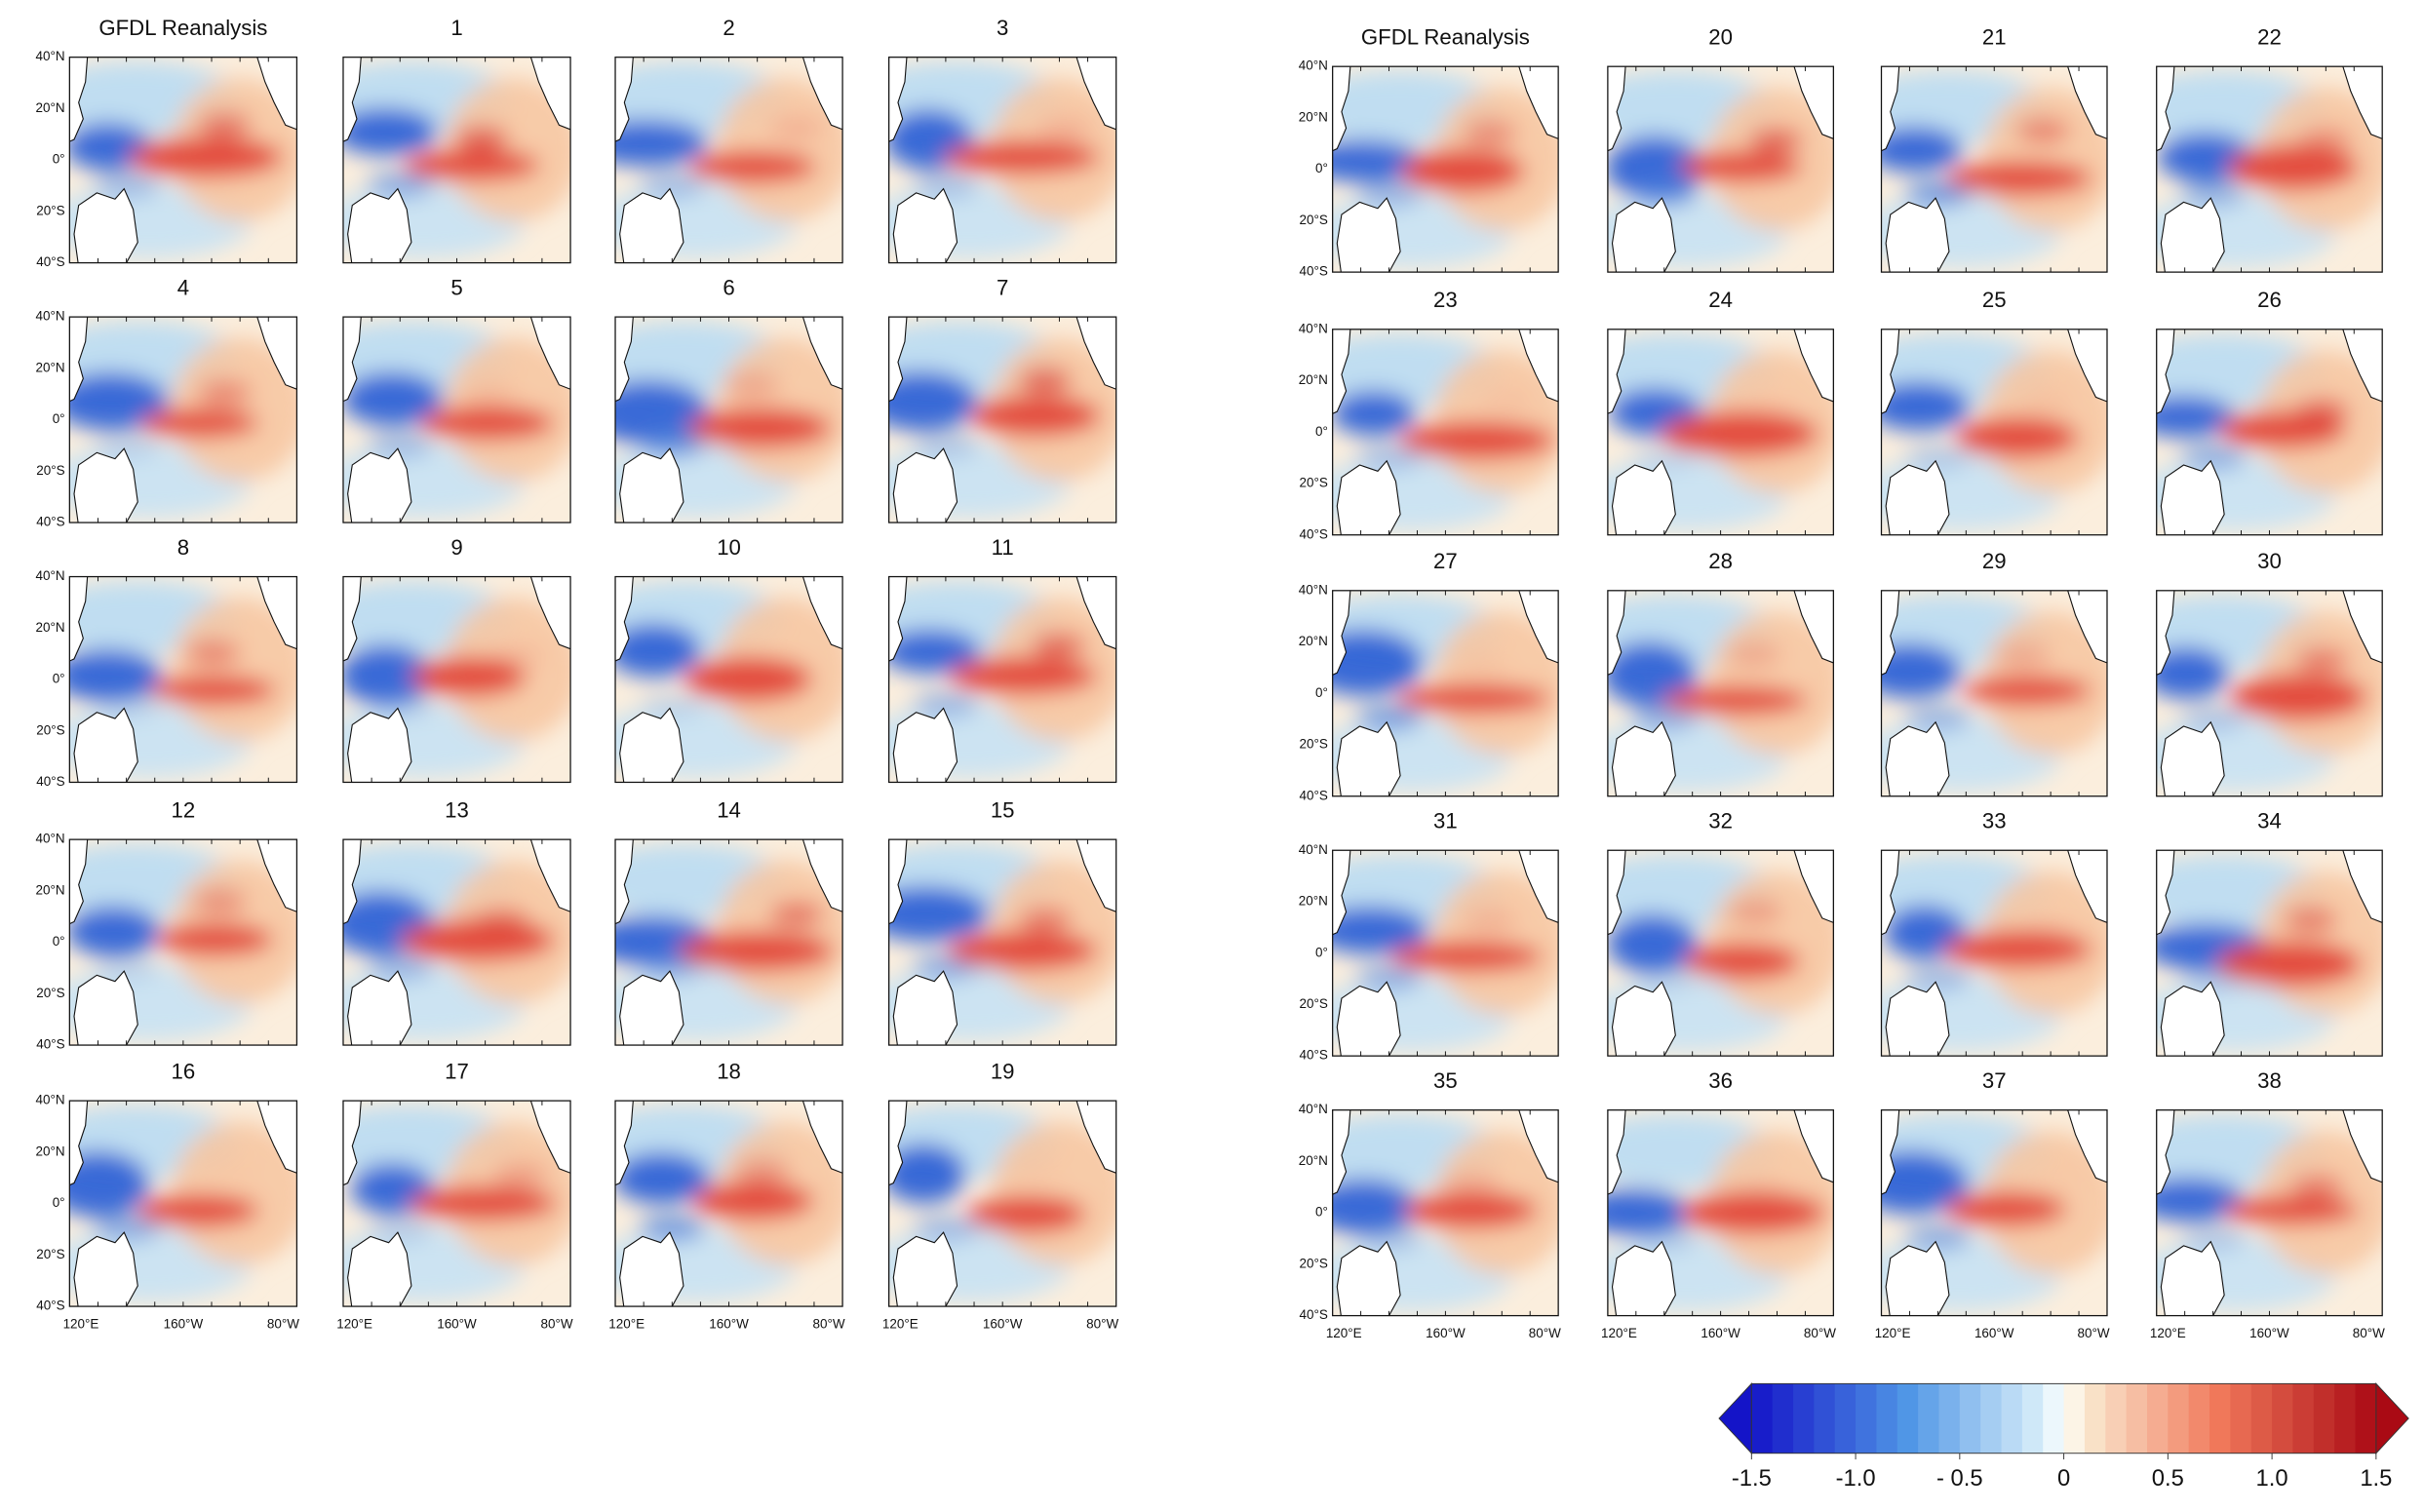  What do you see at coordinates (184, 1071) in the screenshot?
I see `map-title: 16` at bounding box center [184, 1071].